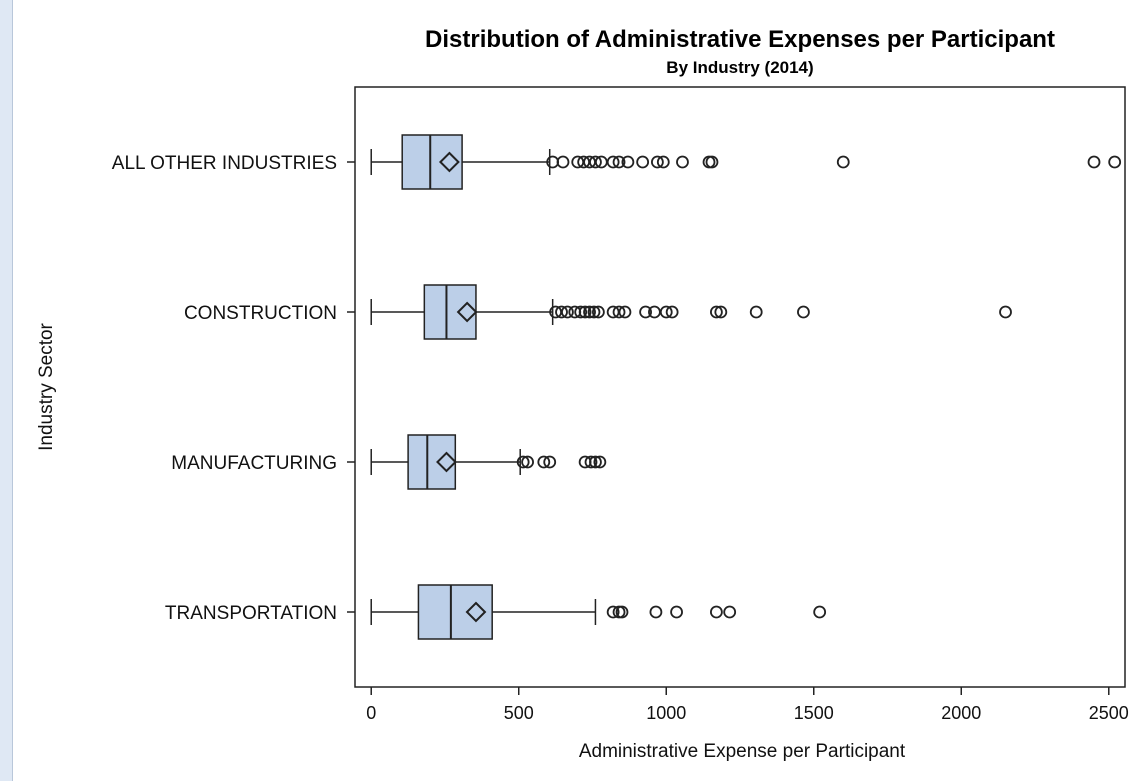 Image resolution: width=1140 pixels, height=781 pixels. What do you see at coordinates (450, 312) in the screenshot?
I see `iqr-box-construction` at bounding box center [450, 312].